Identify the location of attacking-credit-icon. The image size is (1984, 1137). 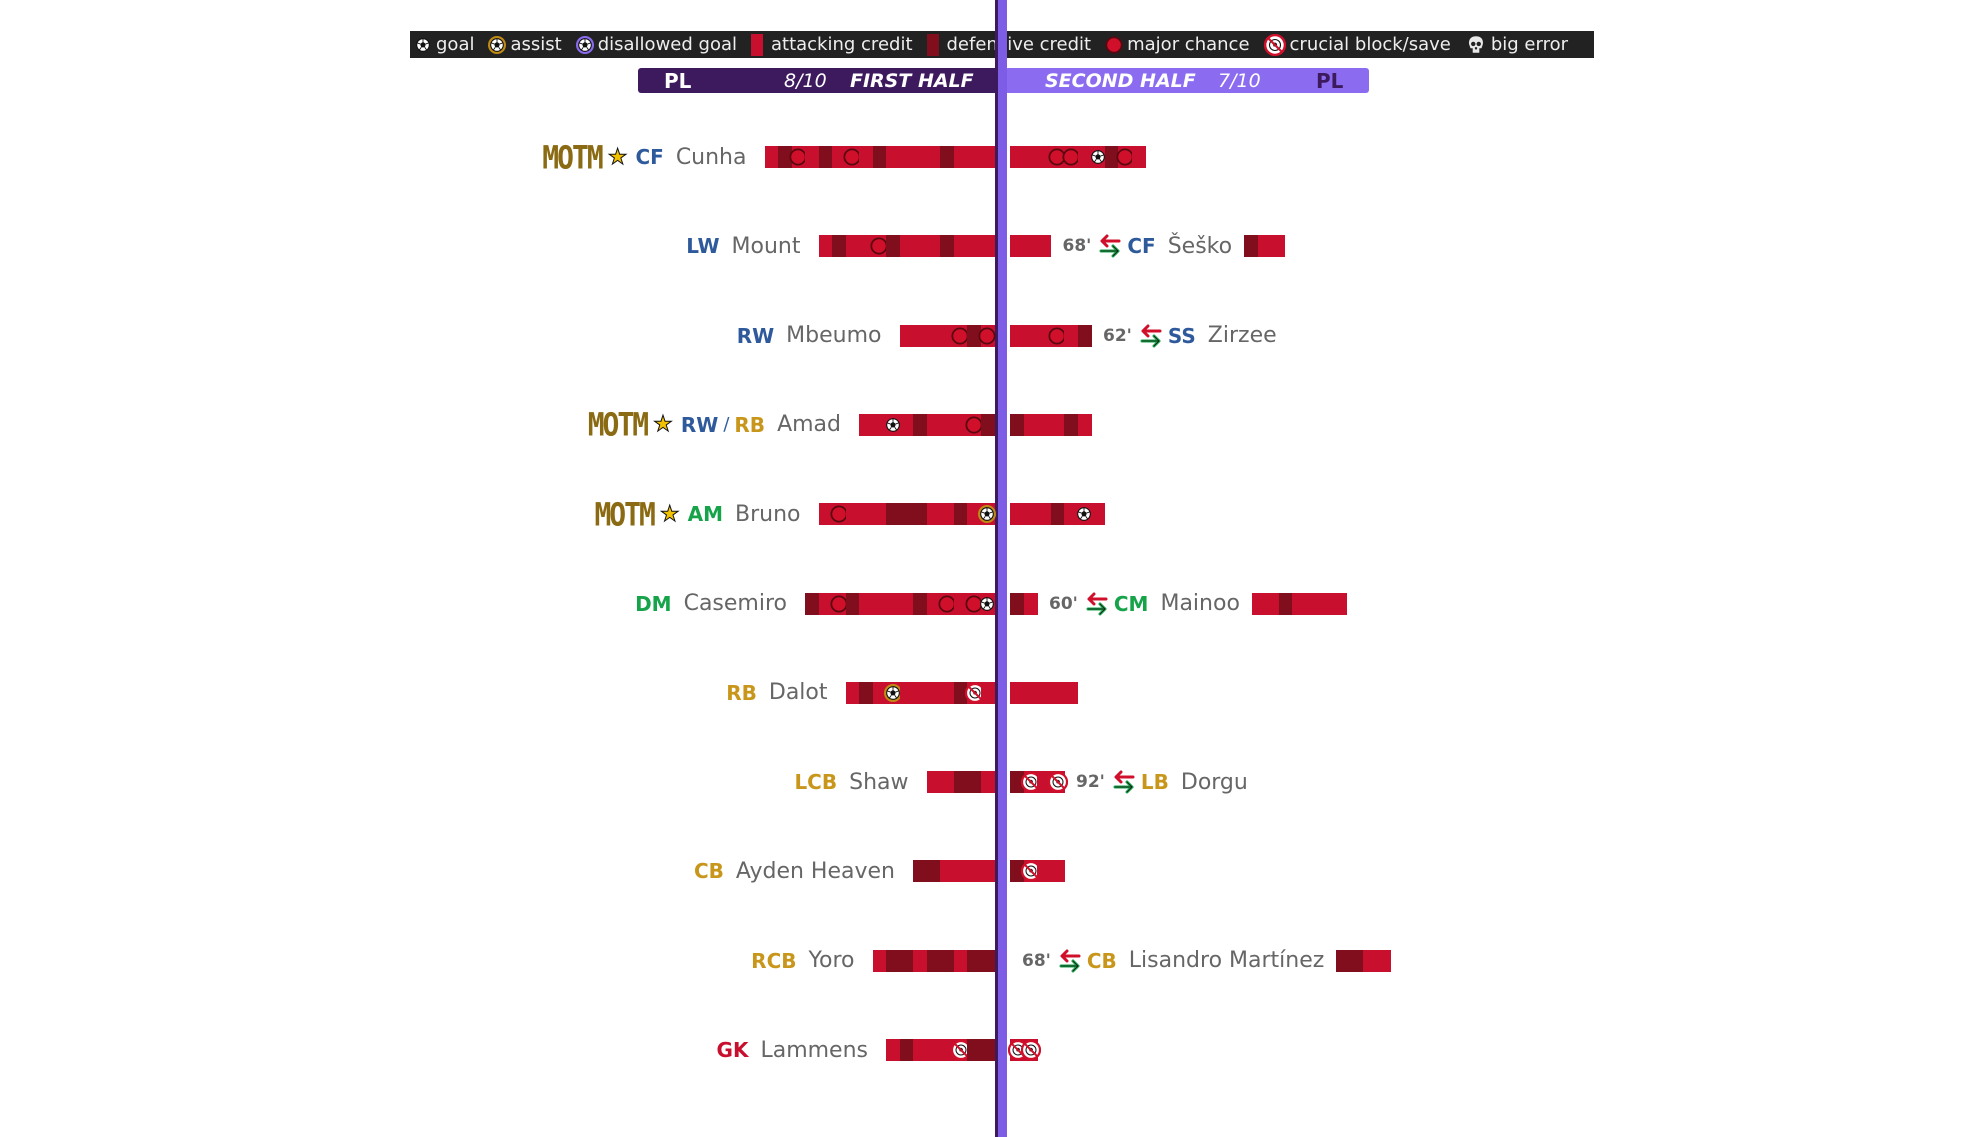
(758, 44).